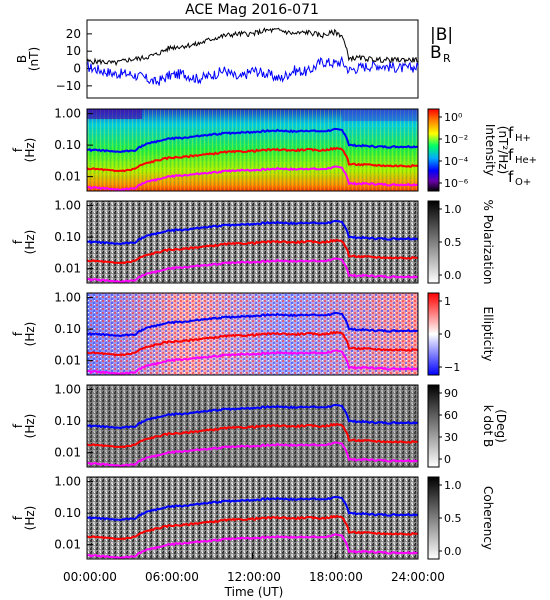 Image resolution: width=550 pixels, height=600 pixels. I want to click on colorbar-label-name: % Polarization, so click(488, 242).